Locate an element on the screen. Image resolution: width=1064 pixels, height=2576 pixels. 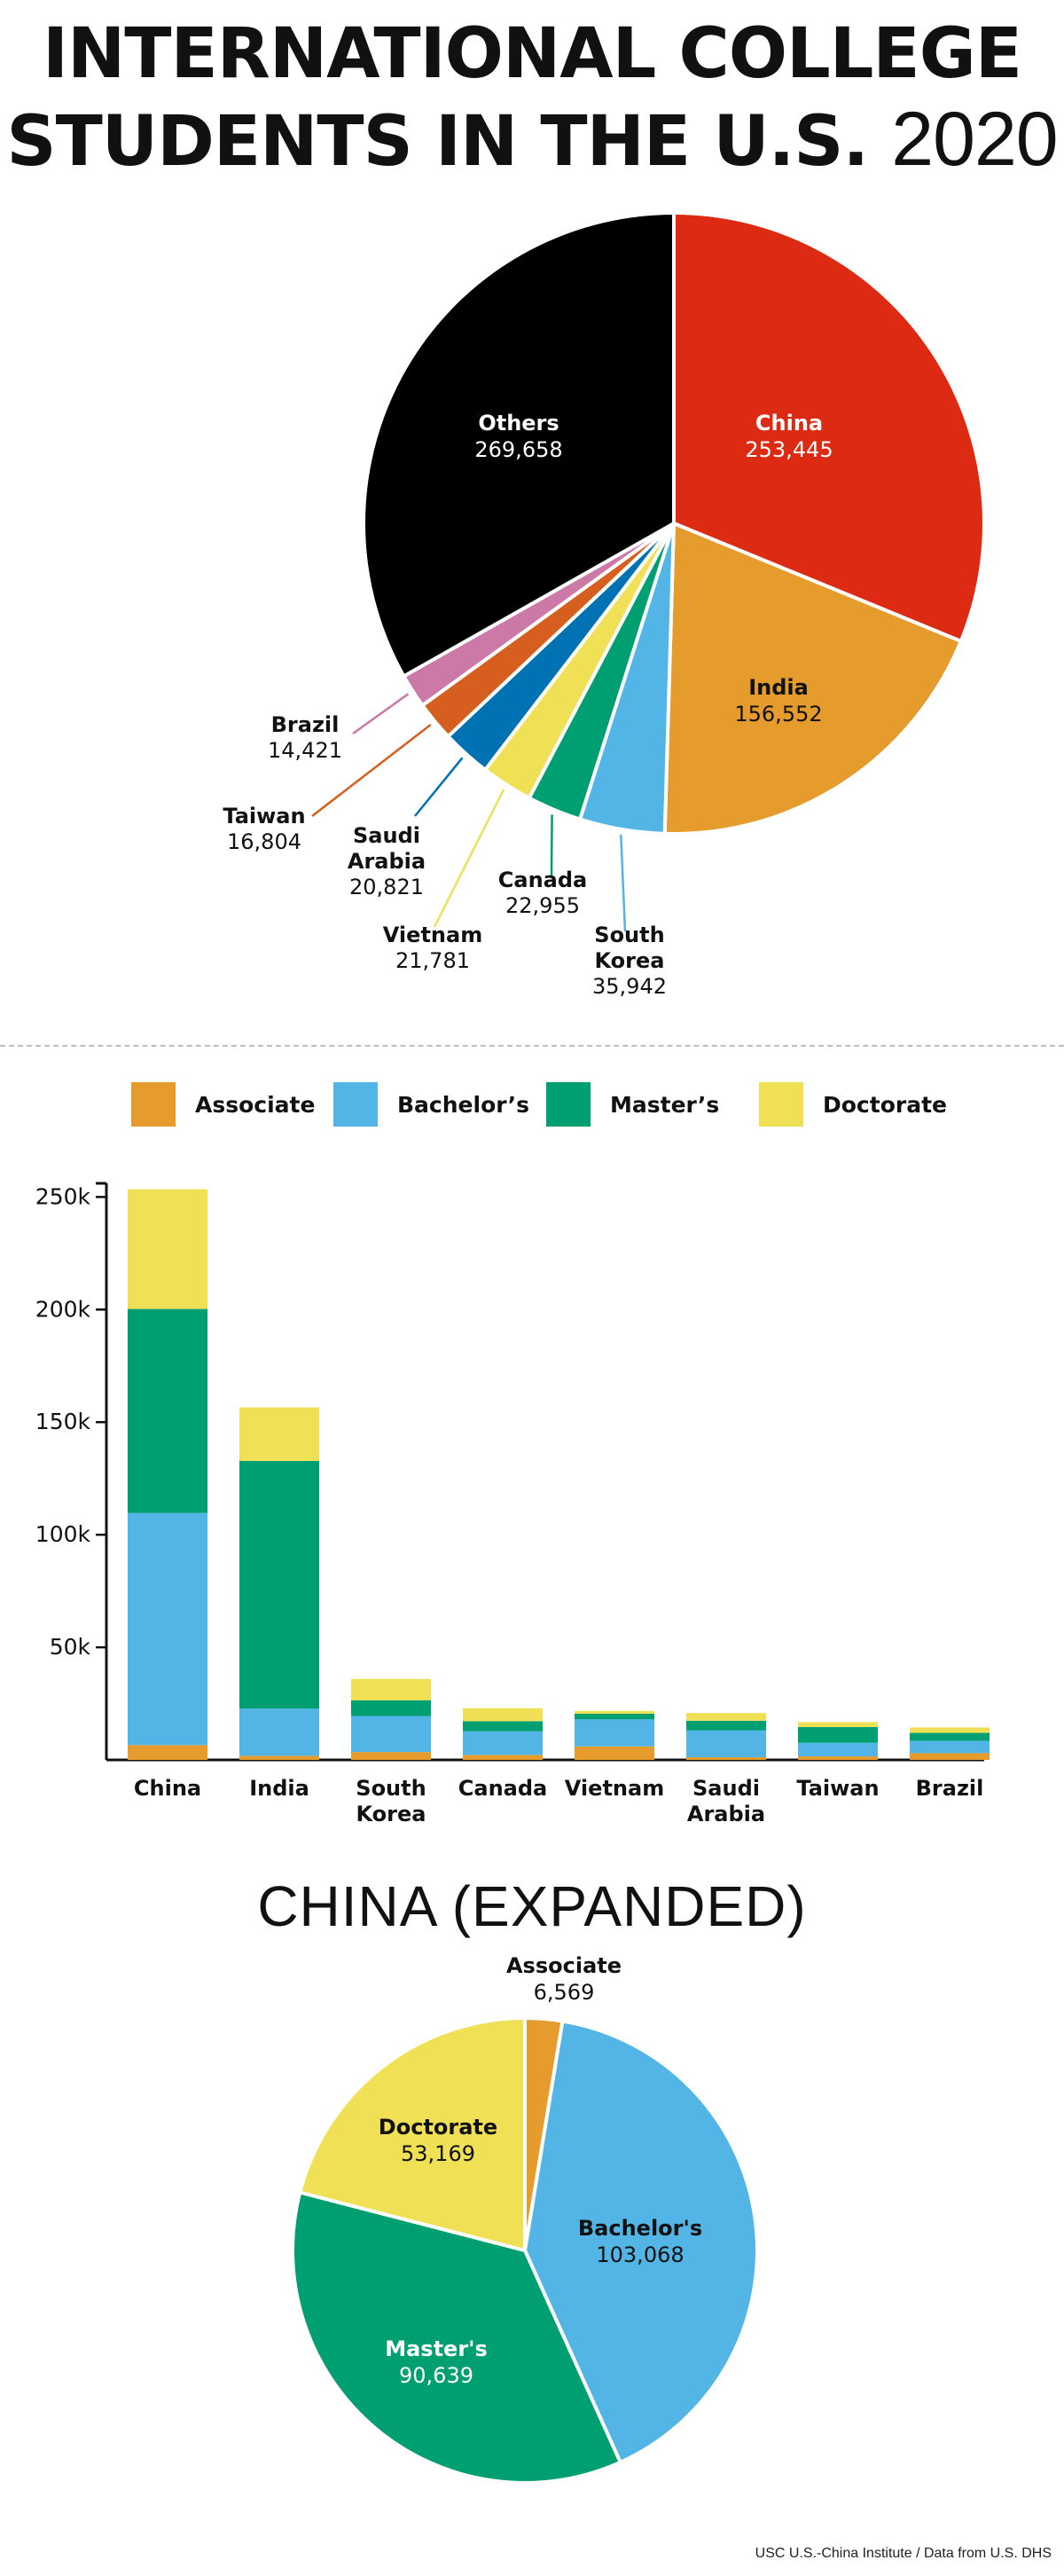
bar-brazil-associate is located at coordinates (950, 1756).